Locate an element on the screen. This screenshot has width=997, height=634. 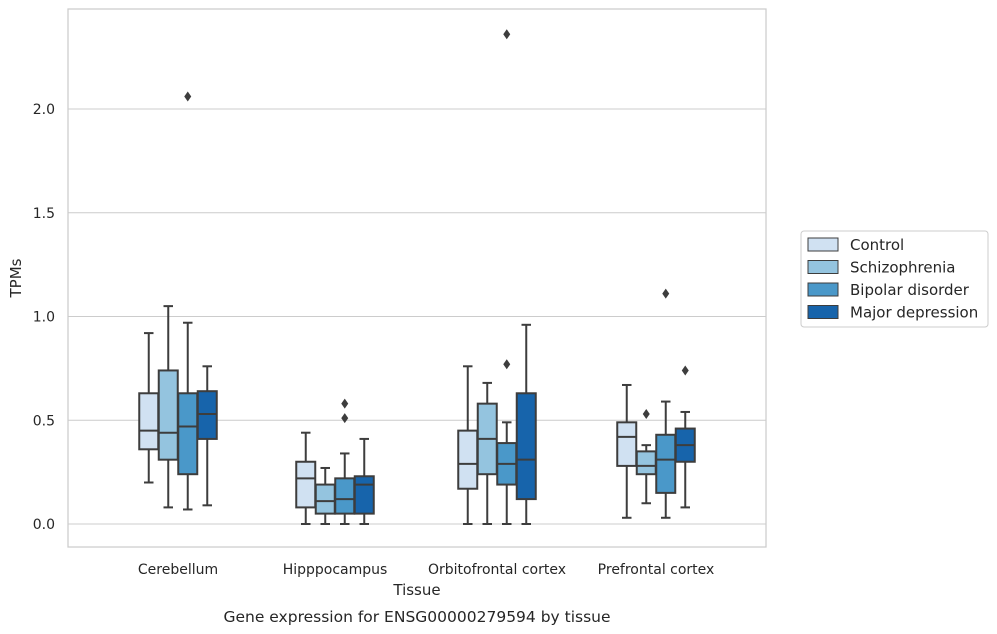
y-tick-label: 1.0 is located at coordinates (44, 318).